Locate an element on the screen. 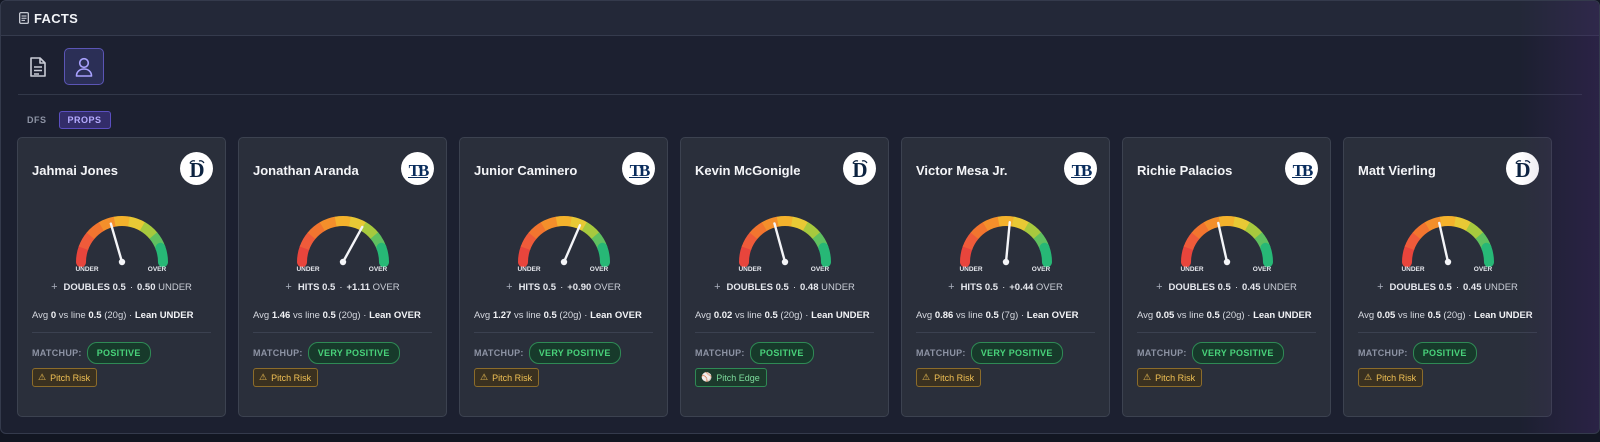 The image size is (1600, 442). prop-line: + DOUBLES 0.5 · 0.50 UNDER is located at coordinates (121, 287).